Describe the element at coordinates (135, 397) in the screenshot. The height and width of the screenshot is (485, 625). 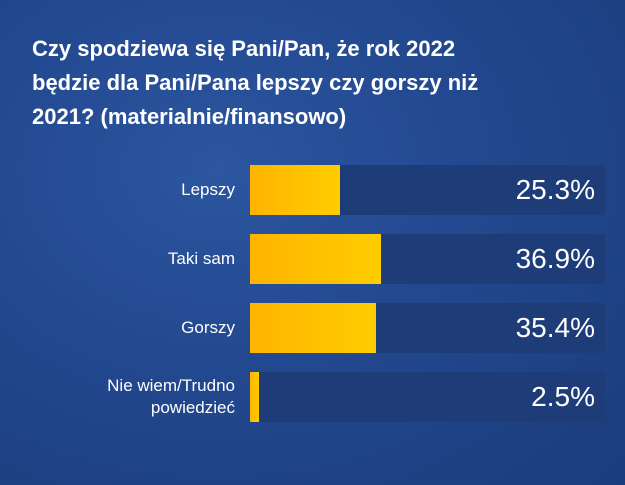
I see `category-label: Nie wiem/Trudno powiedzieć` at that location.